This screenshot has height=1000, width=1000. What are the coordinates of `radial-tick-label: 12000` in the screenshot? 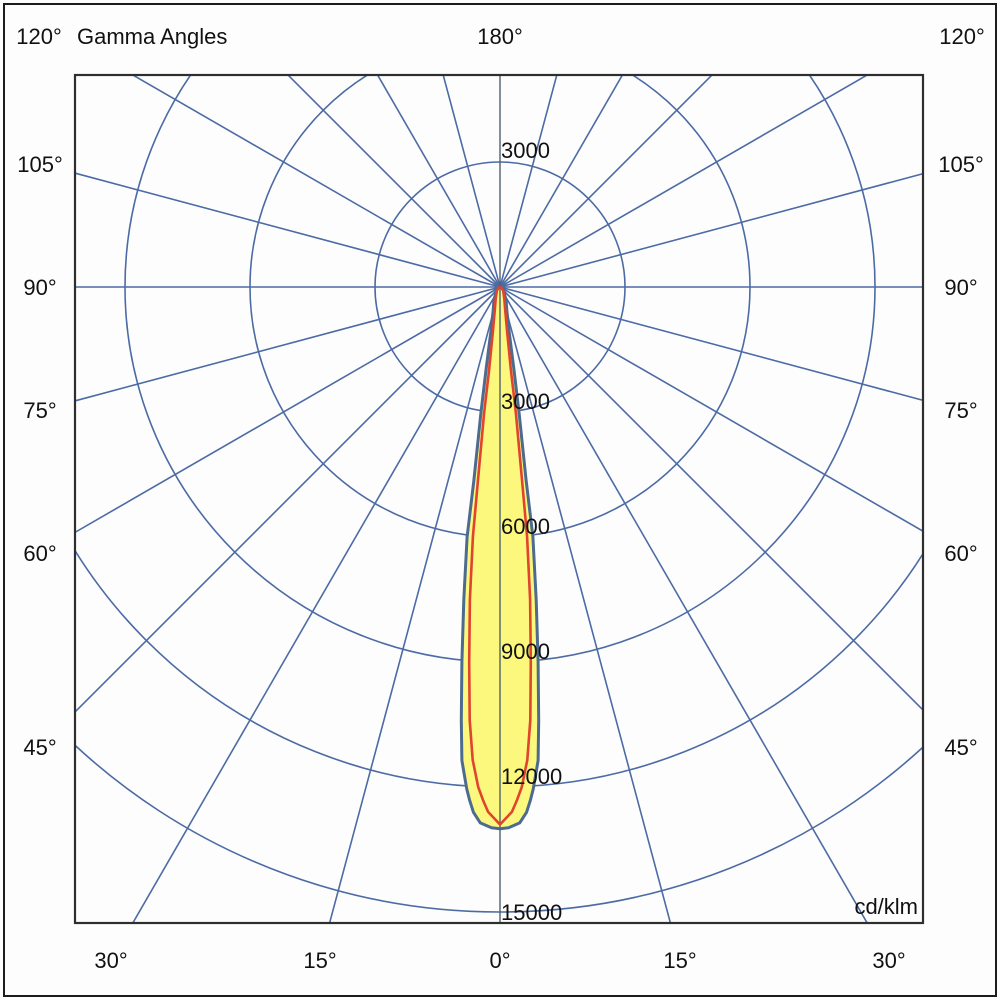 It's located at (531, 776).